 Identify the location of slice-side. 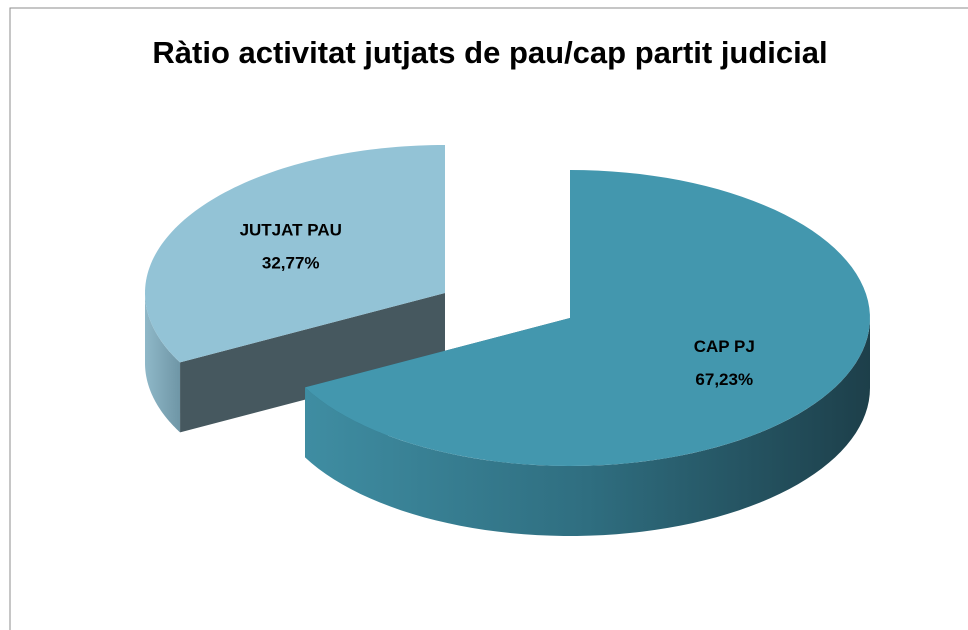
(163, 363).